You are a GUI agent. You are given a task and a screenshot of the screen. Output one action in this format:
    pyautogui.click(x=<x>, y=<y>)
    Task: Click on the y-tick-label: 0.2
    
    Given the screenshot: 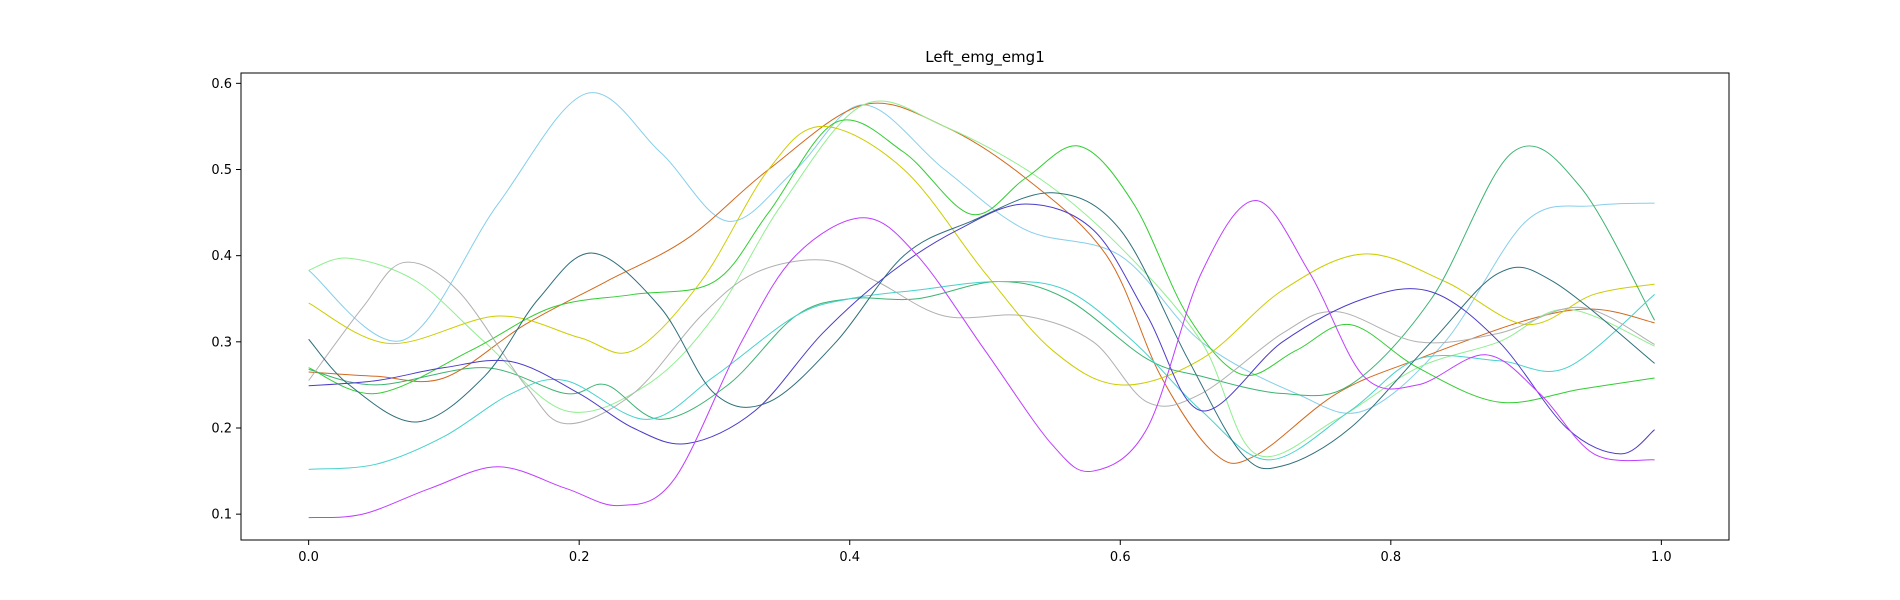 What is the action you would take?
    pyautogui.click(x=221, y=428)
    